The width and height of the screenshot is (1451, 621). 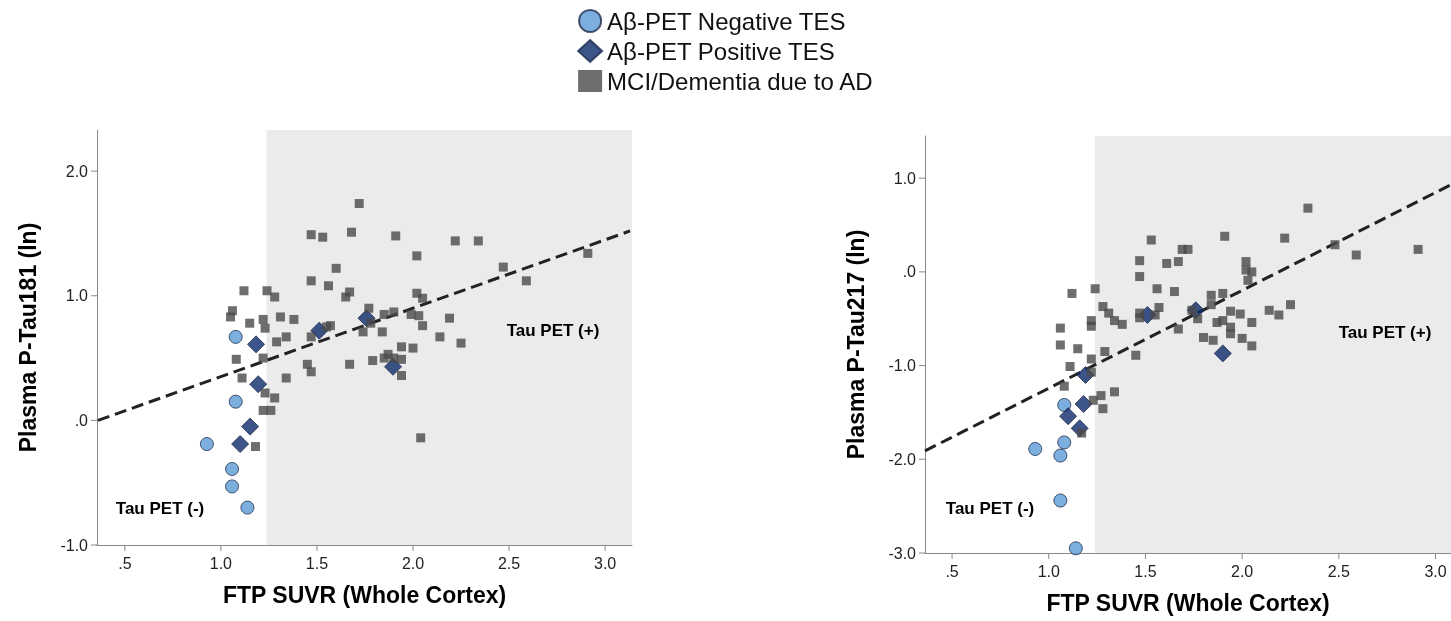 What do you see at coordinates (902, 553) in the screenshot?
I see `y-tick-label: -3.0` at bounding box center [902, 553].